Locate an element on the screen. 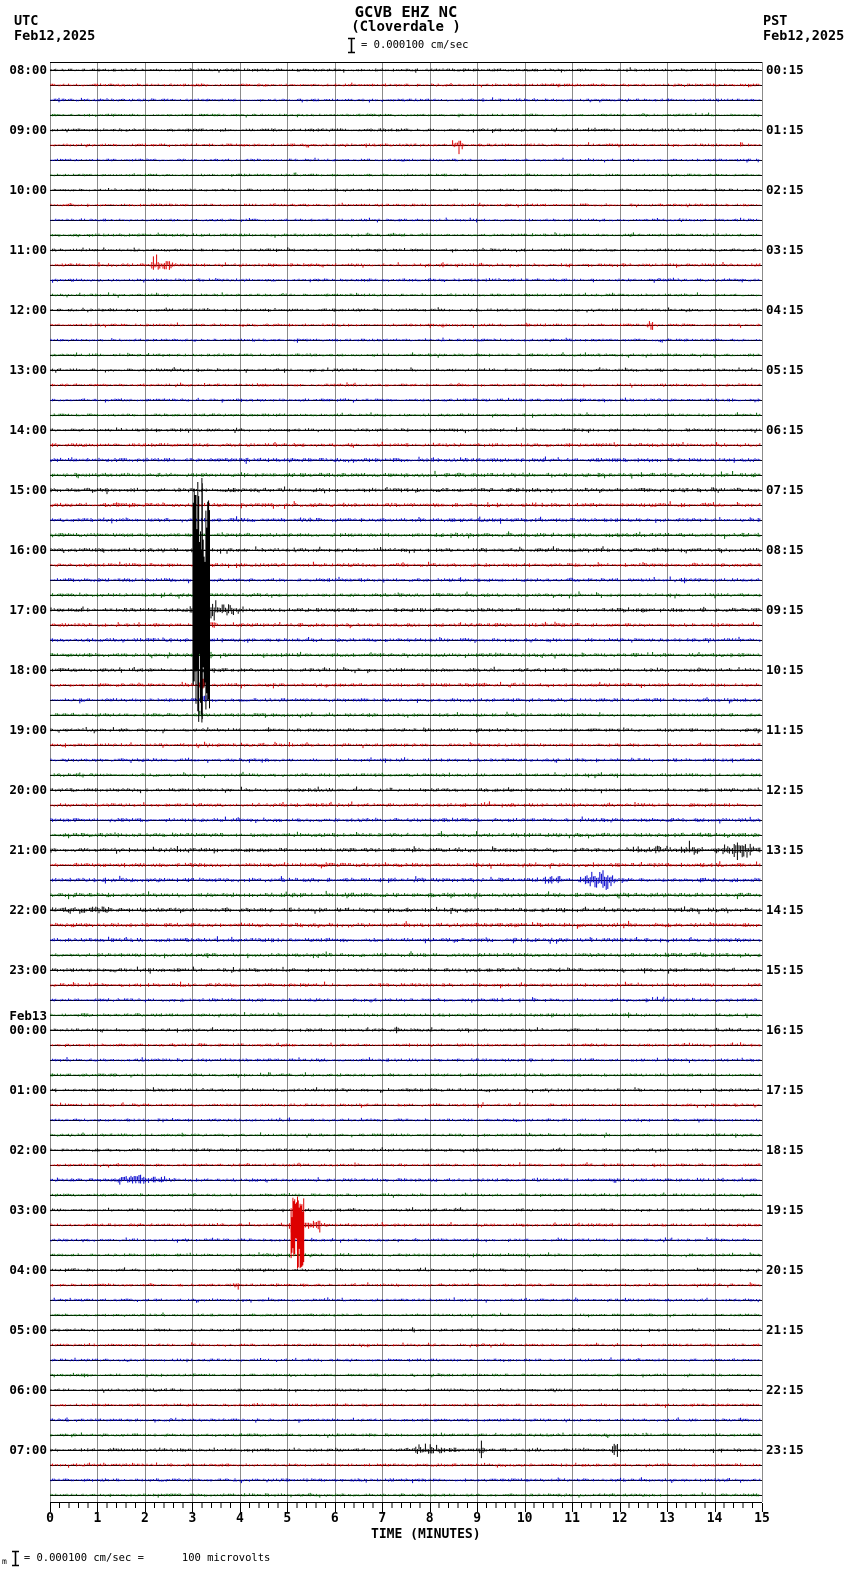  date-break-label: Feb13 is located at coordinates (28, 1015).